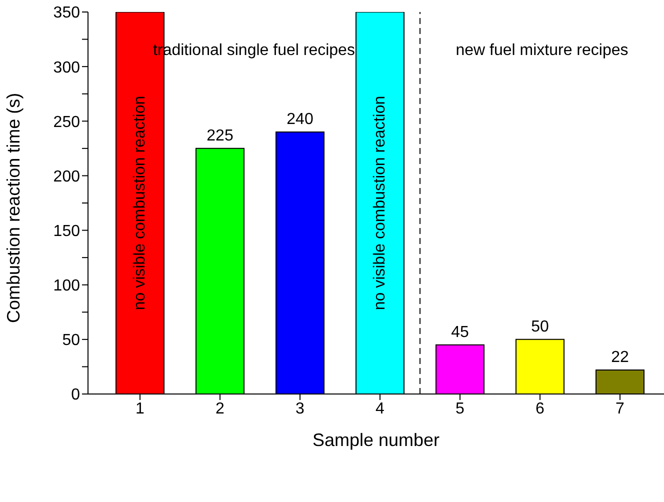 This screenshot has width=664, height=502. Describe the element at coordinates (66, 67) in the screenshot. I see `y-tick-label: 300` at that location.